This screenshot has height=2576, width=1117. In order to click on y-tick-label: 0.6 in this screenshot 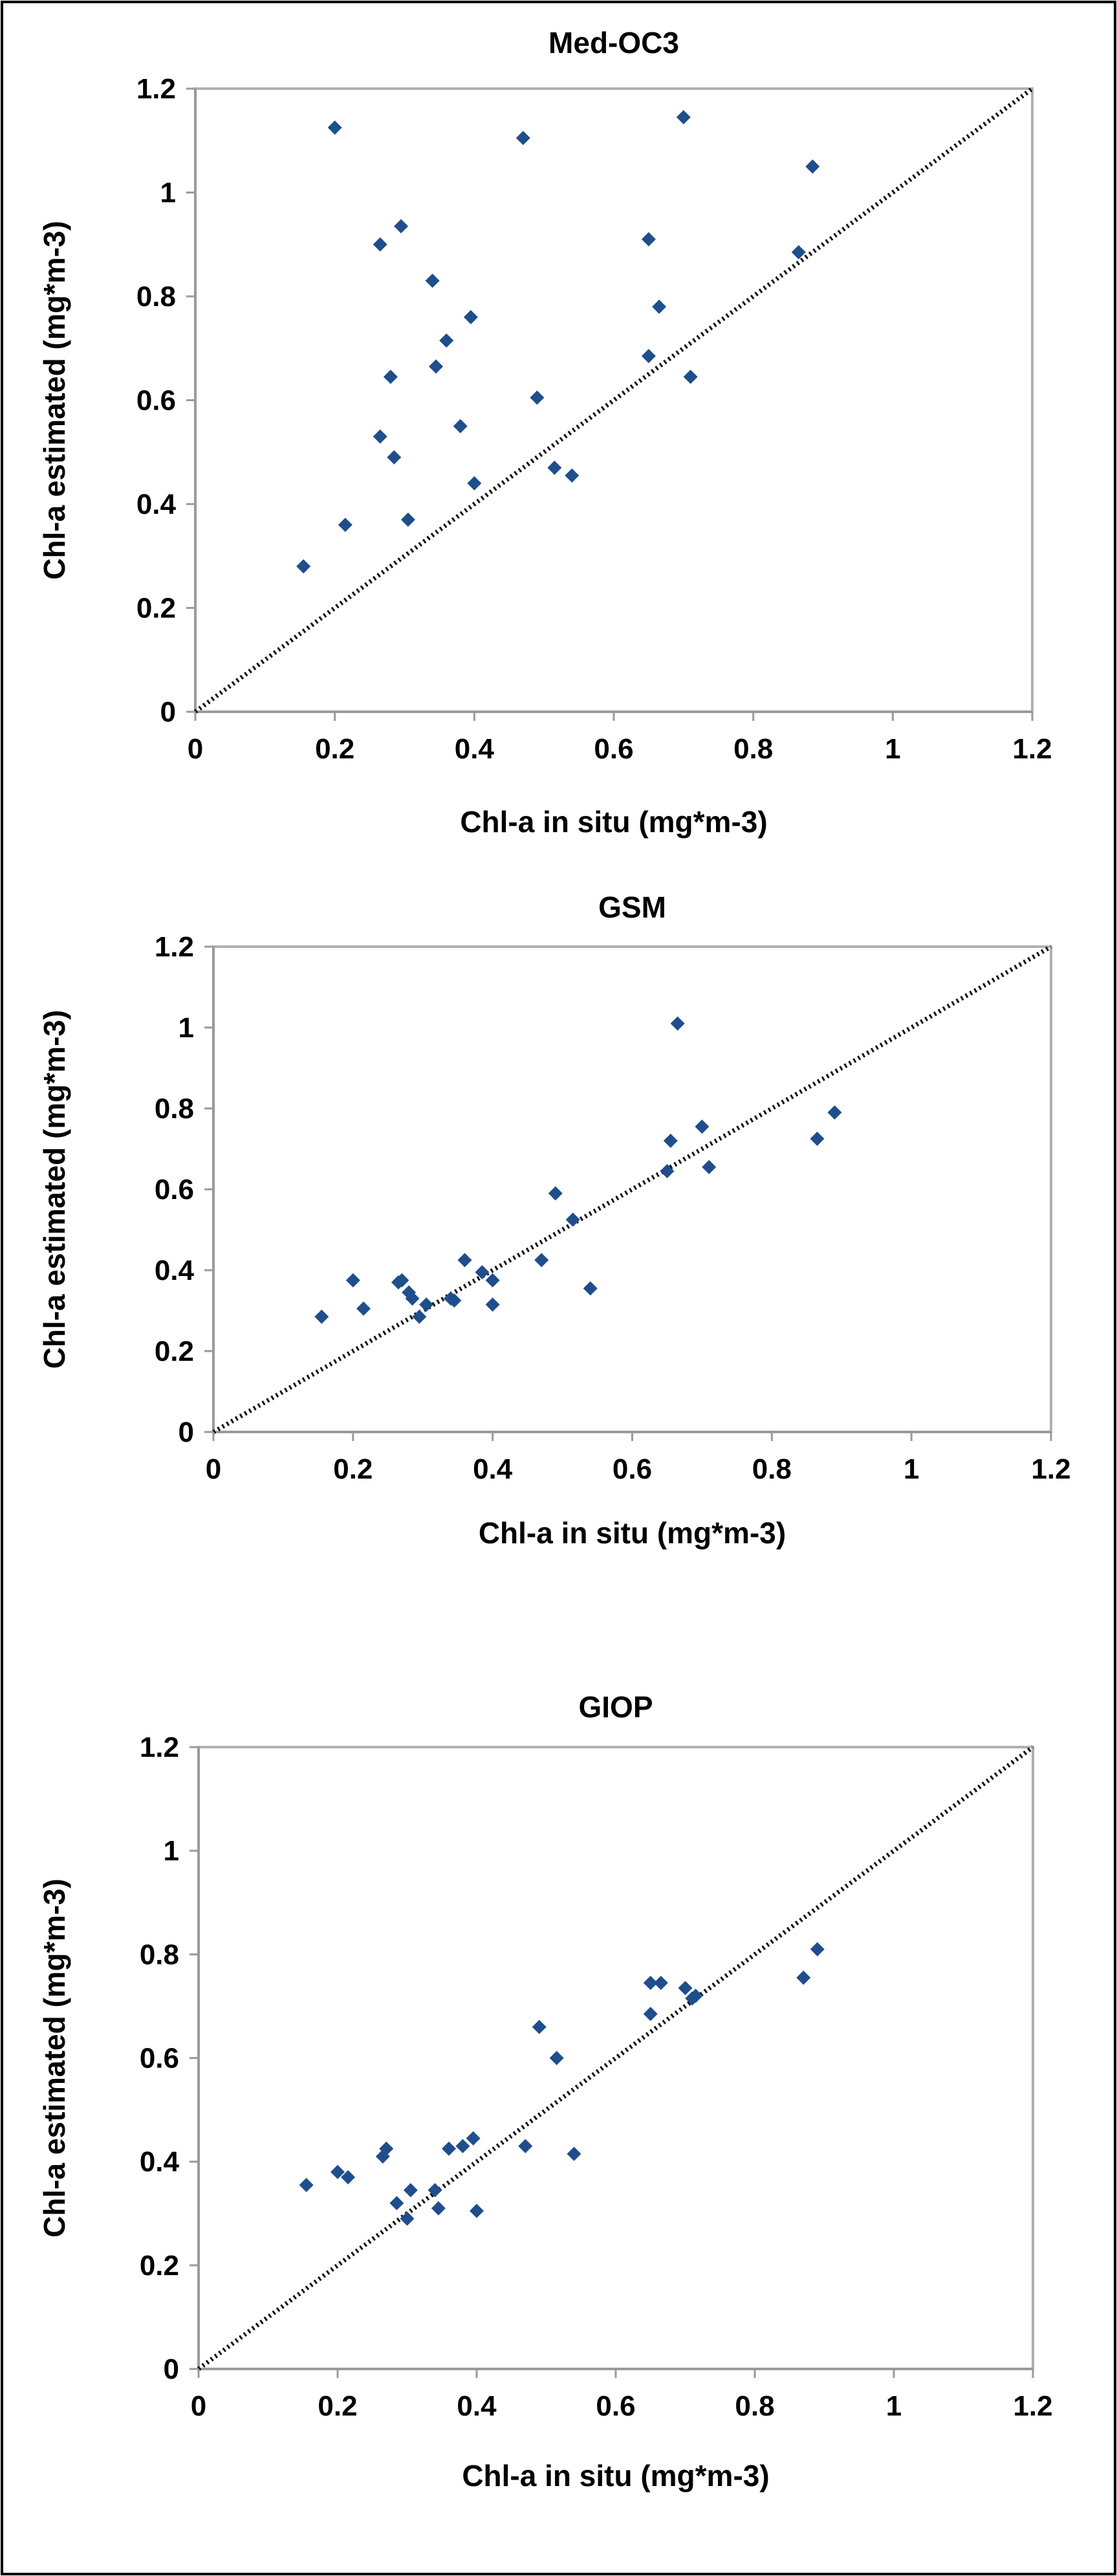, I will do `click(159, 2059)`.